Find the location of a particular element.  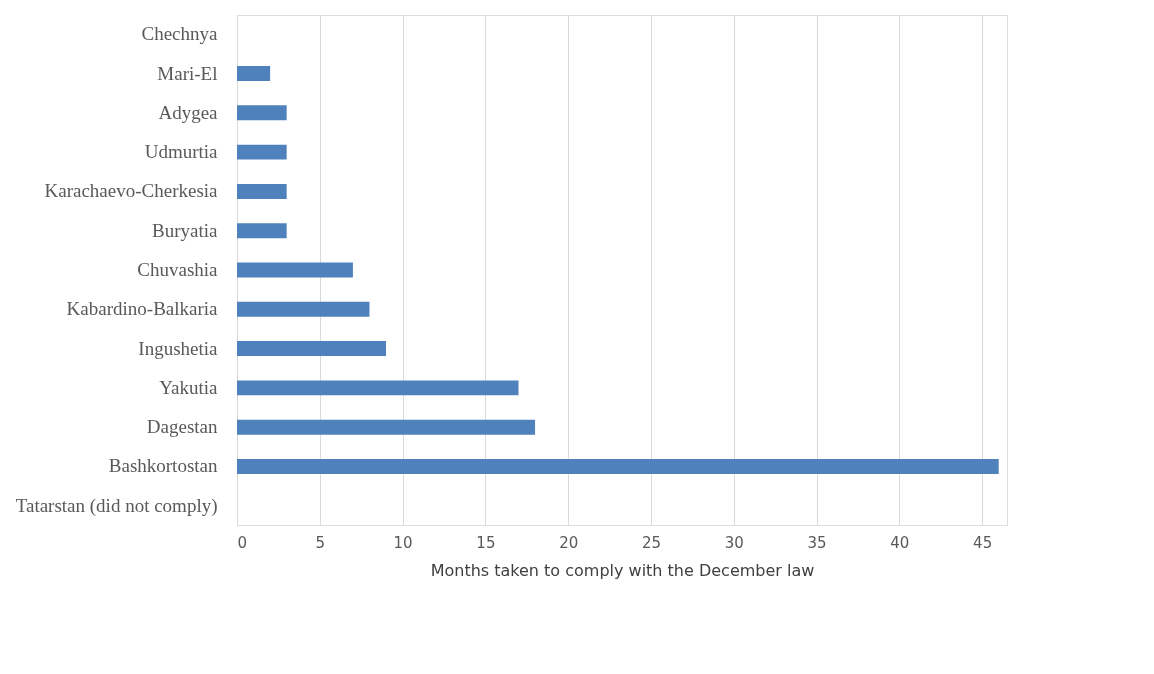

y-tick-label: Udmurtia is located at coordinates (181, 152).